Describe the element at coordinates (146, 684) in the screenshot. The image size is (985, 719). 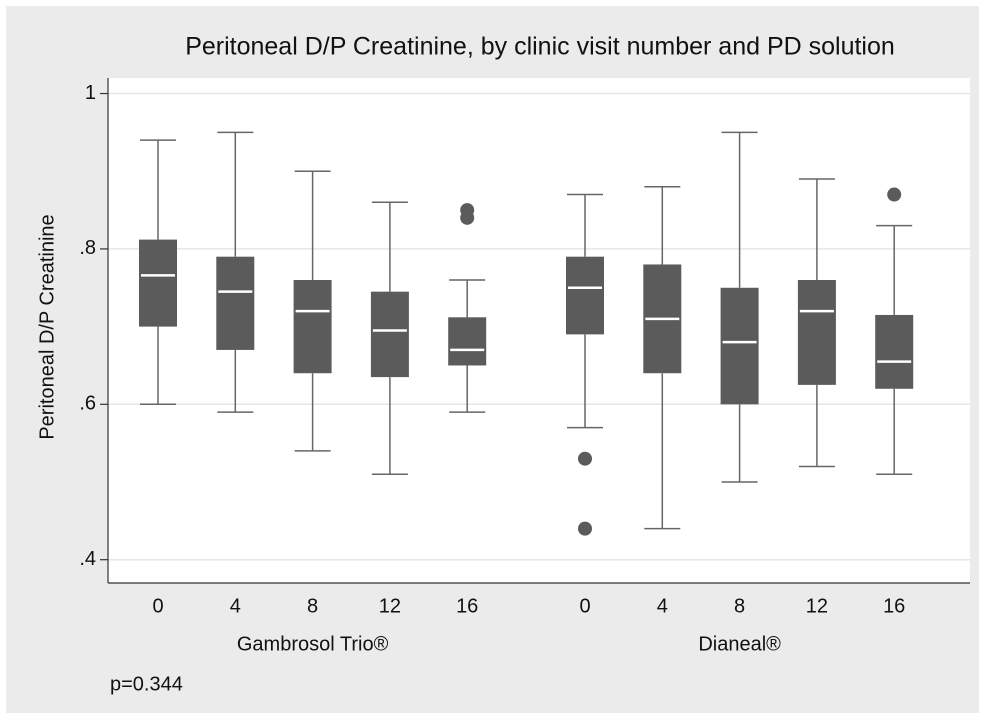
I see `note: p=0.344` at that location.